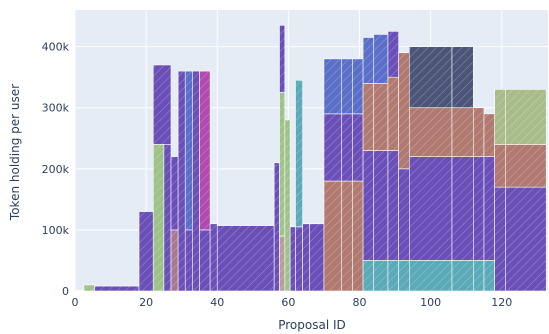 Image resolution: width=549 pixels, height=334 pixels. Describe the element at coordinates (312, 325) in the screenshot. I see `x-axis-title: Proposal ID` at that location.